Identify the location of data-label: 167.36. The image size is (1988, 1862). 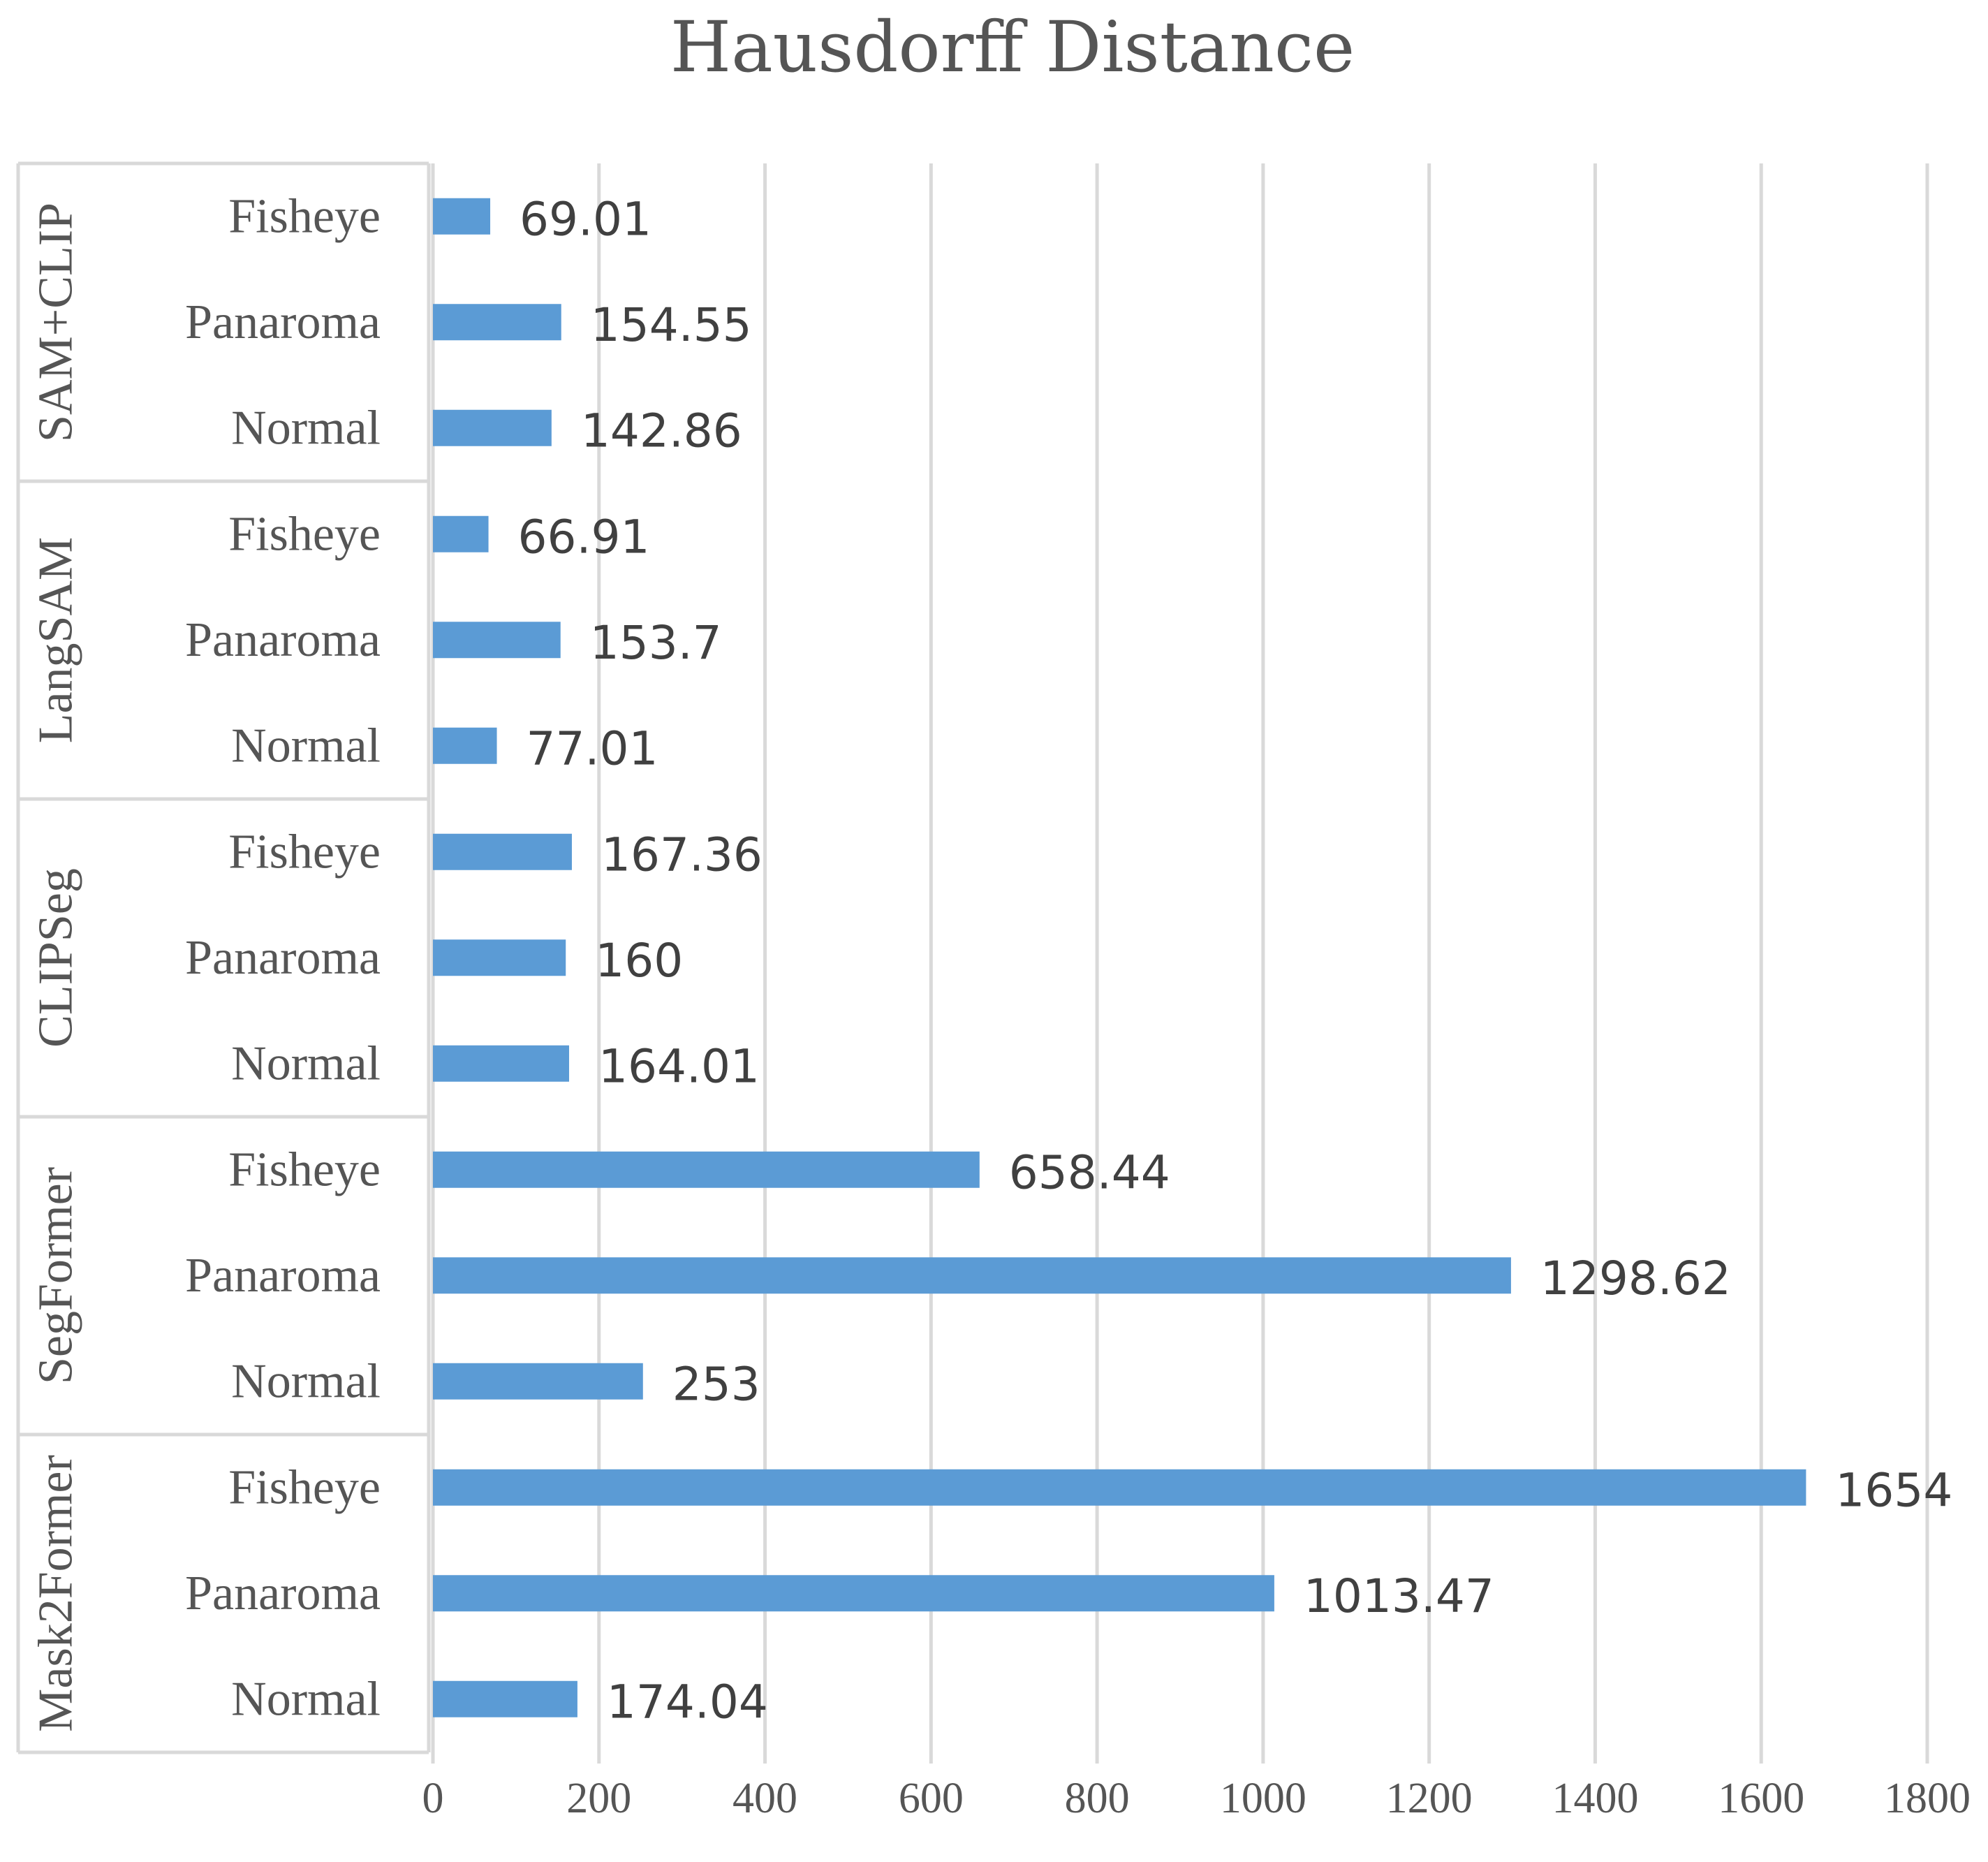
(682, 855).